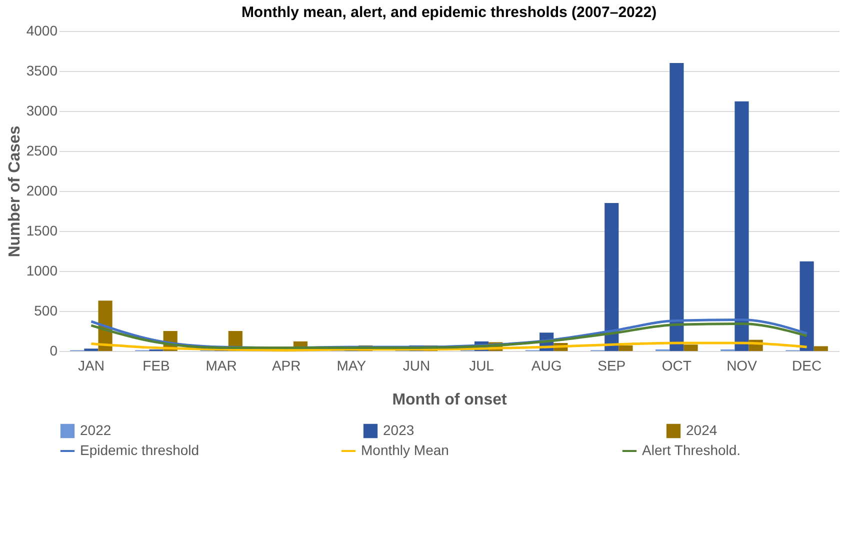 This screenshot has width=868, height=543. Describe the element at coordinates (612, 366) in the screenshot. I see `x-tick-label: SEP` at that location.